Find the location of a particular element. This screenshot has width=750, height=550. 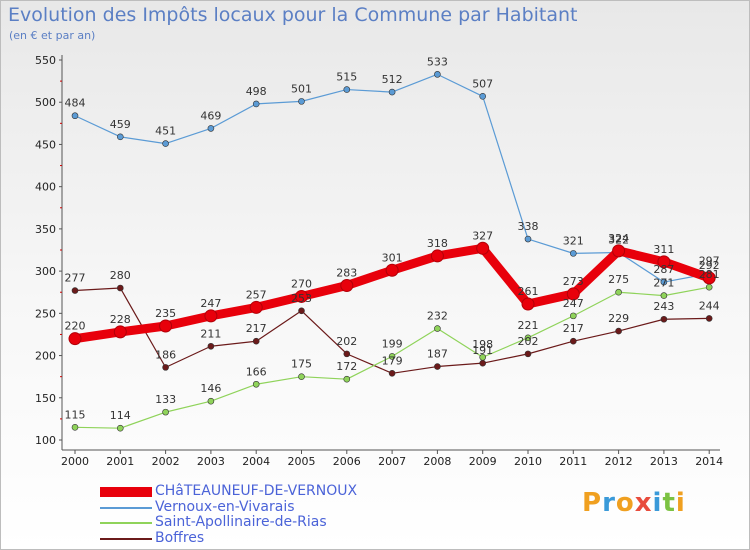

data-label: 261 is located at coordinates (528, 291).